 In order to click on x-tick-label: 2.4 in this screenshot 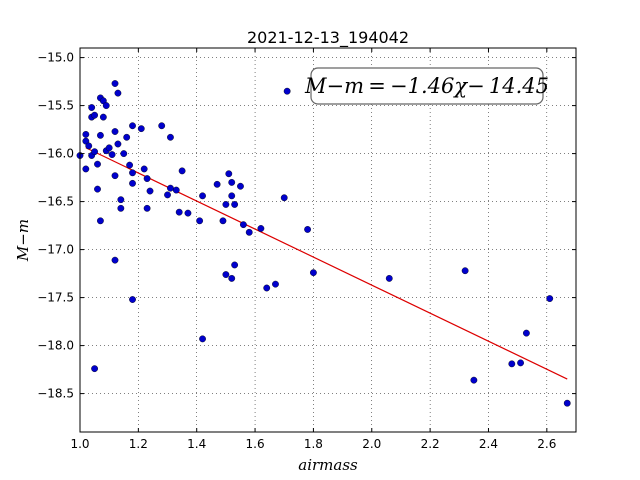, I will do `click(488, 444)`.